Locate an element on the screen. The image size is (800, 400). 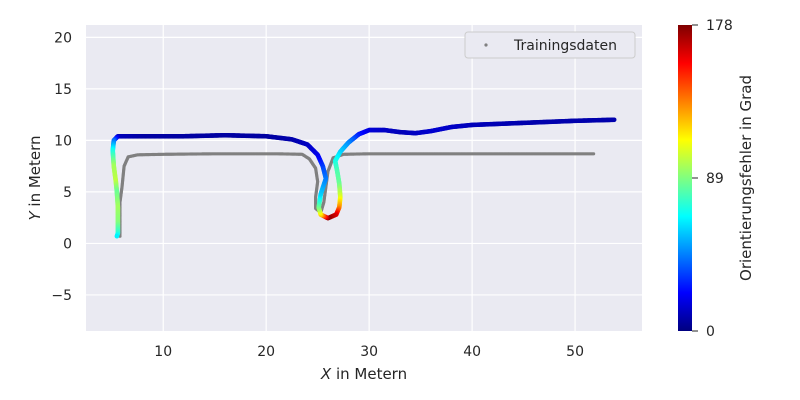
error-point is located at coordinates (117, 236).